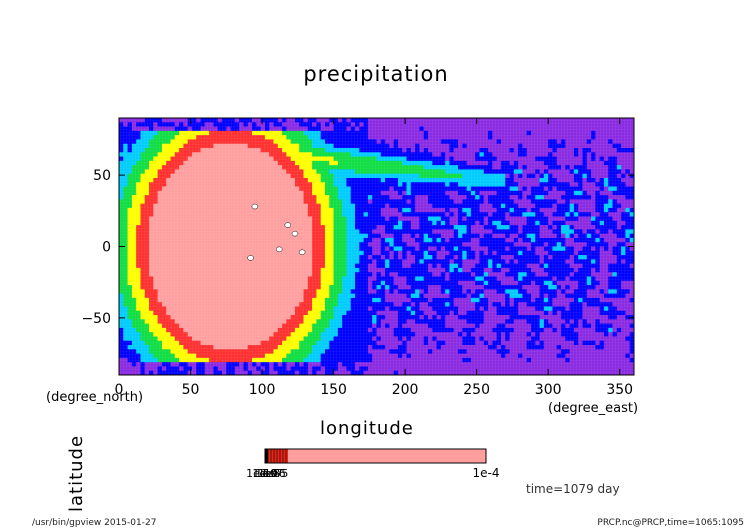 The height and width of the screenshot is (532, 752). Describe the element at coordinates (106, 248) in the screenshot. I see `y-tick-label: 0` at that location.